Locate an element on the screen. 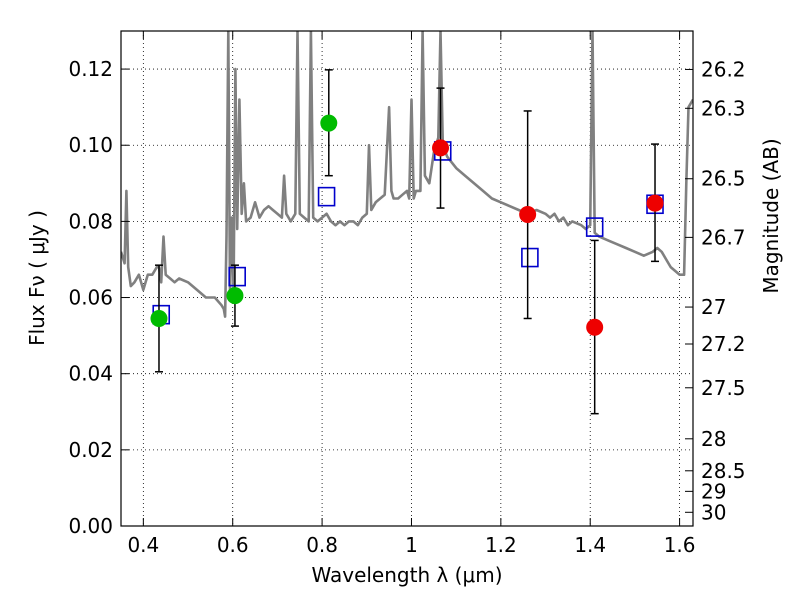 The width and height of the screenshot is (800, 600). mag-tick-label: 26.2 is located at coordinates (723, 69).